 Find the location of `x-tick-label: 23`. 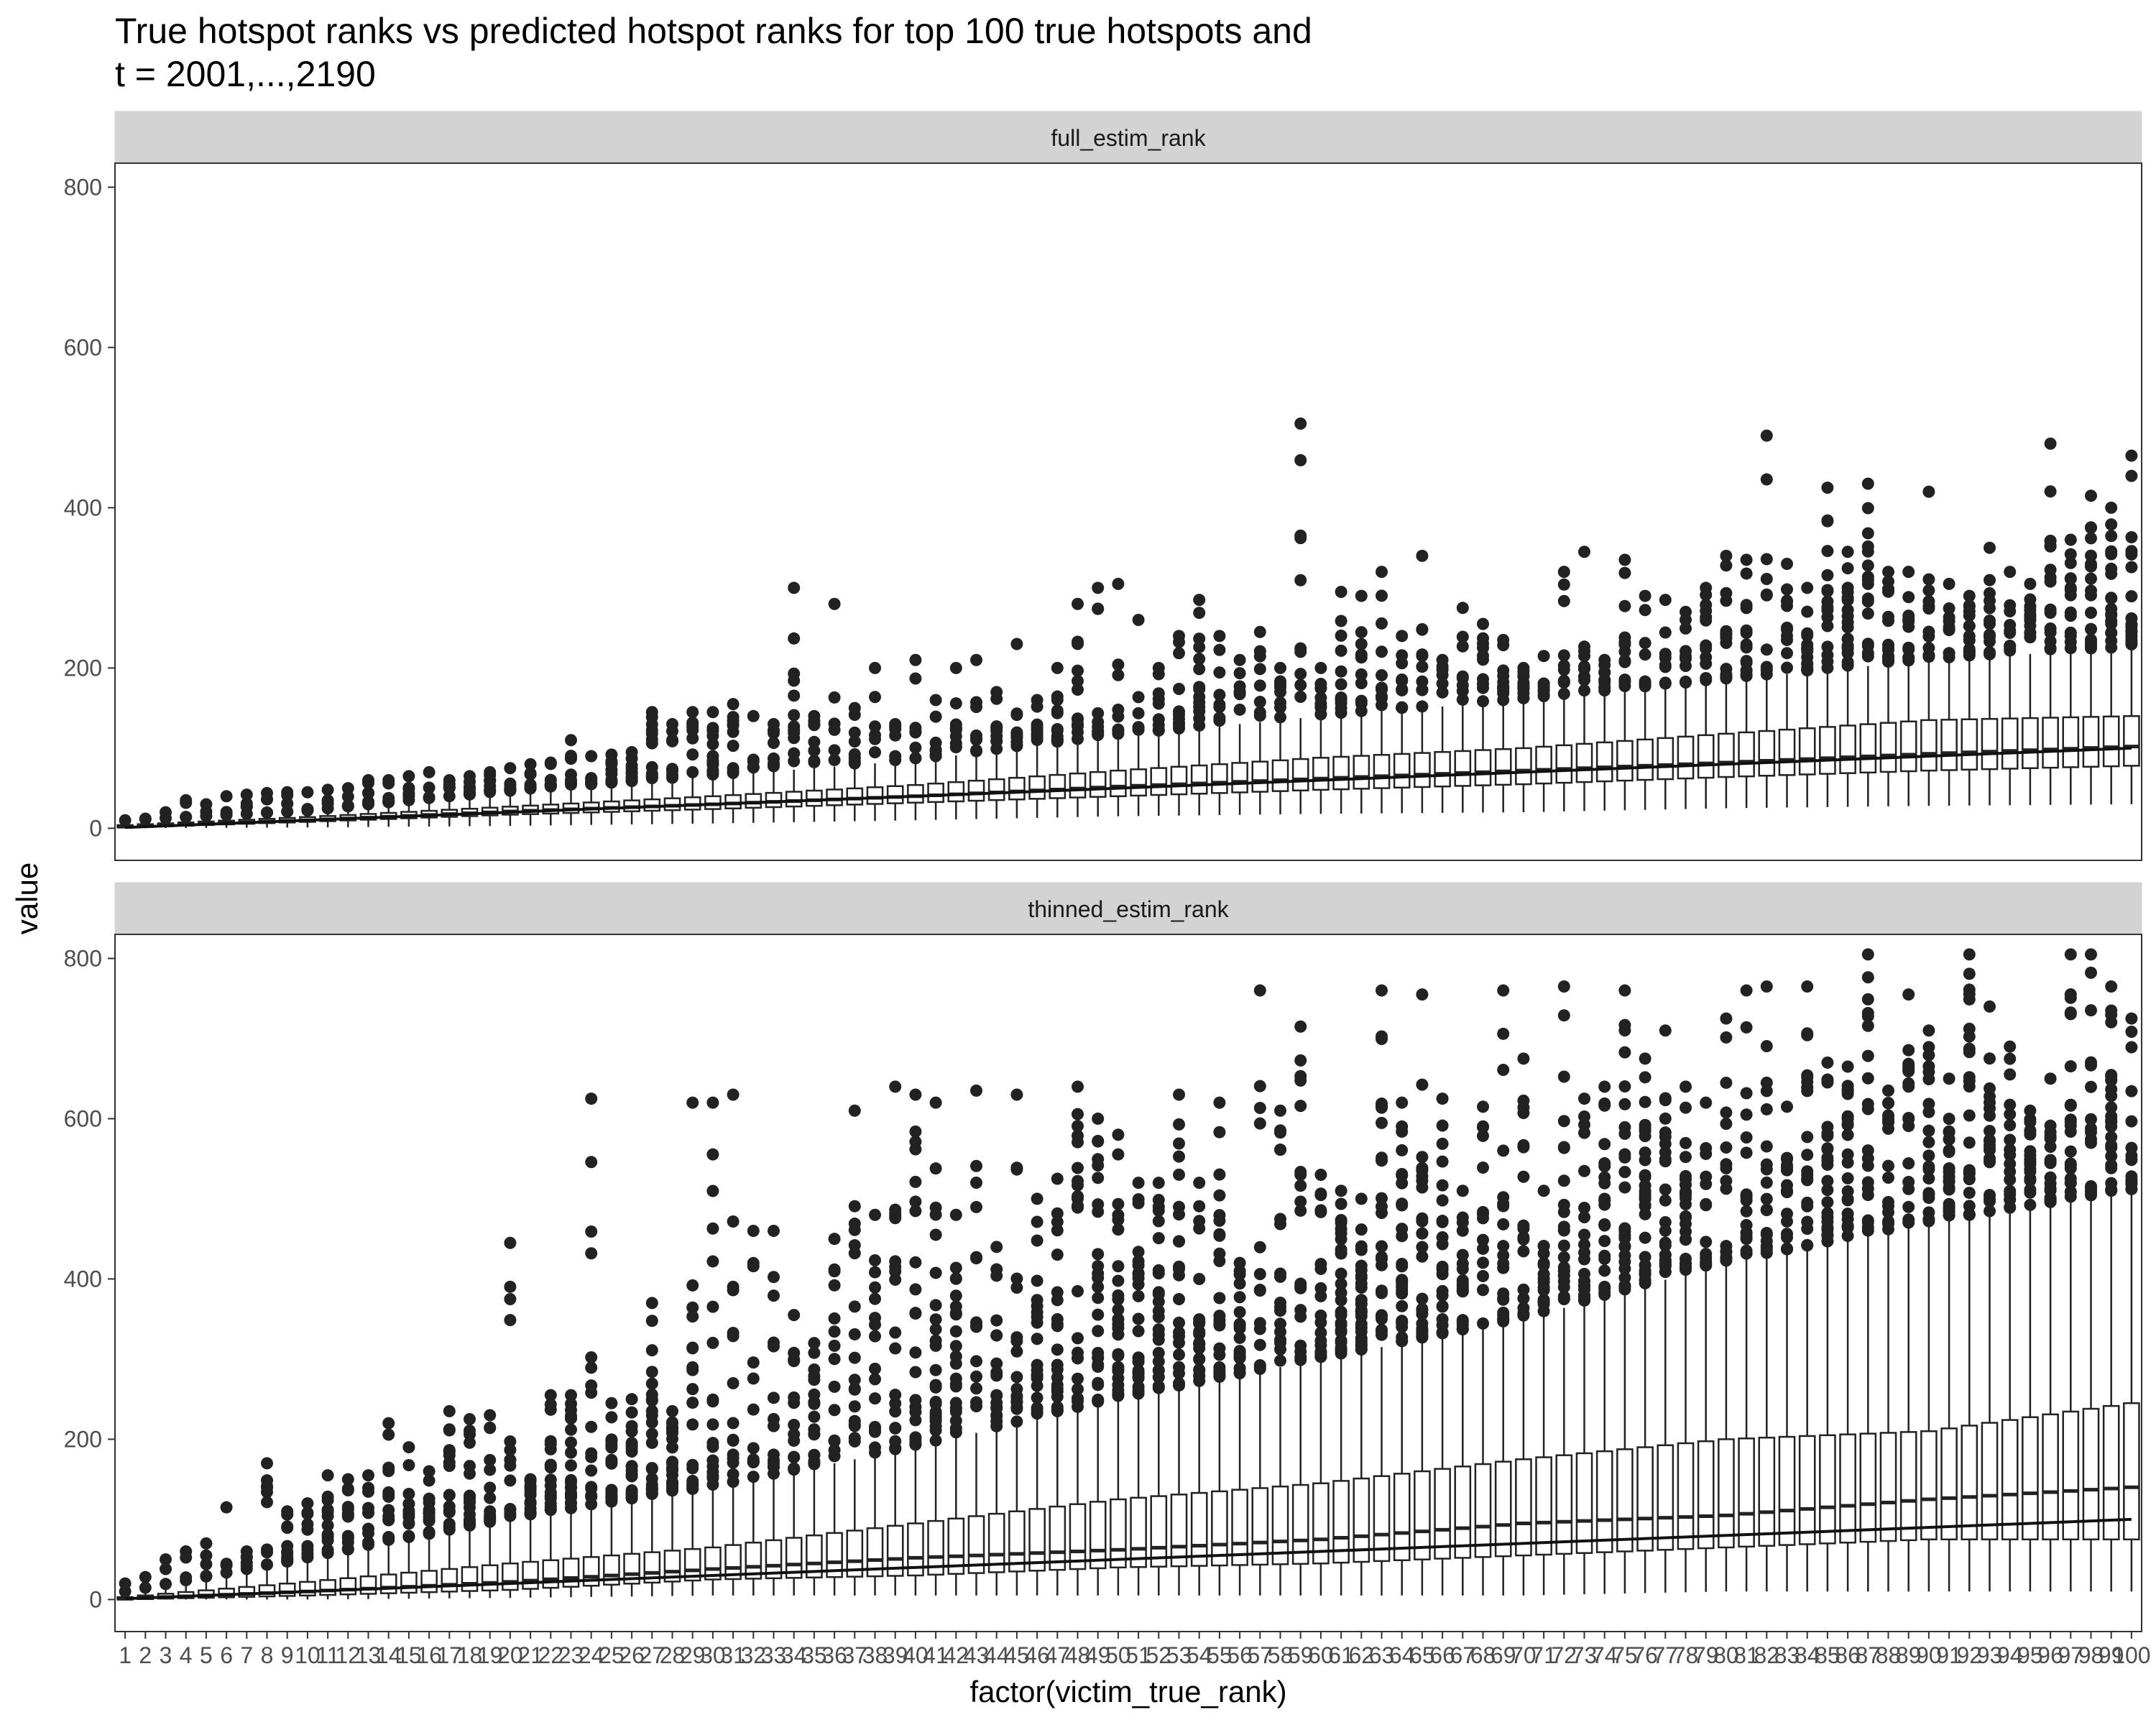

x-tick-label: 23 is located at coordinates (571, 1655).